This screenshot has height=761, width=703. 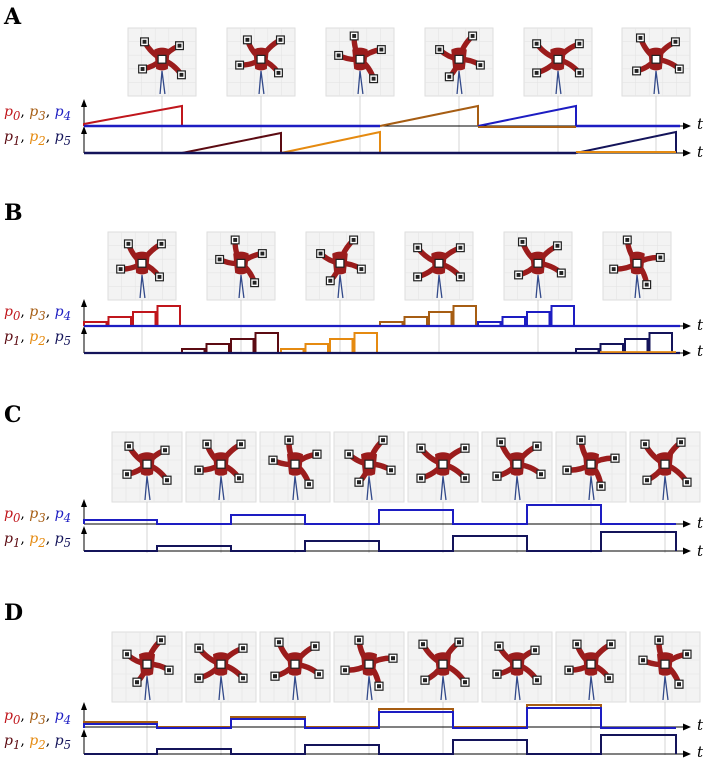 What do you see at coordinates (380, 541) in the screenshot?
I see `square-wave-lower` at bounding box center [380, 541].